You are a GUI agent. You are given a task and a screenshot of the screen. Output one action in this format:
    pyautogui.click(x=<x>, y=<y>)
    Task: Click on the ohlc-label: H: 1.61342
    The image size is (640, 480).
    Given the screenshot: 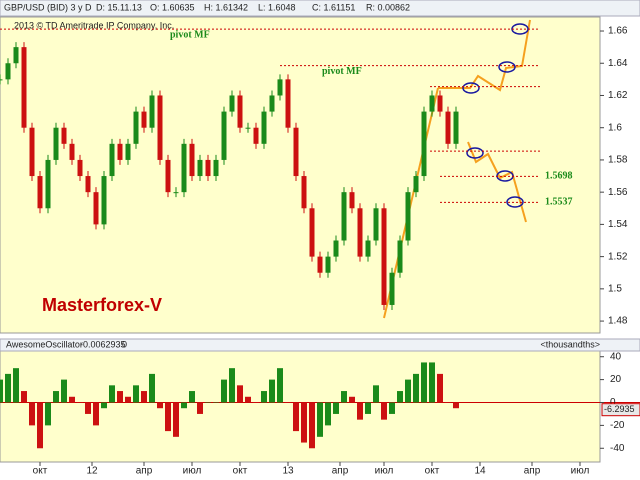 What is the action you would take?
    pyautogui.click(x=226, y=7)
    